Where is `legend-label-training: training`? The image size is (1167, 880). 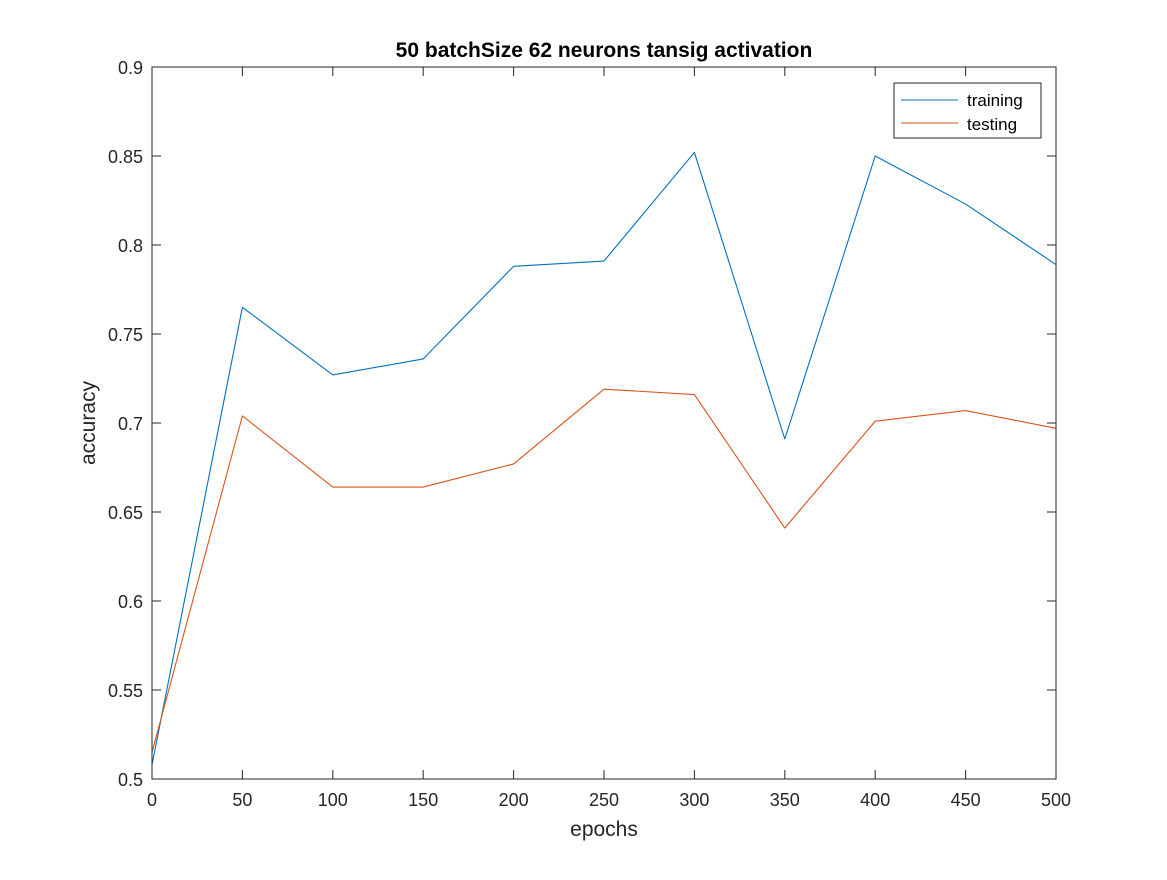 legend-label-training: training is located at coordinates (995, 100).